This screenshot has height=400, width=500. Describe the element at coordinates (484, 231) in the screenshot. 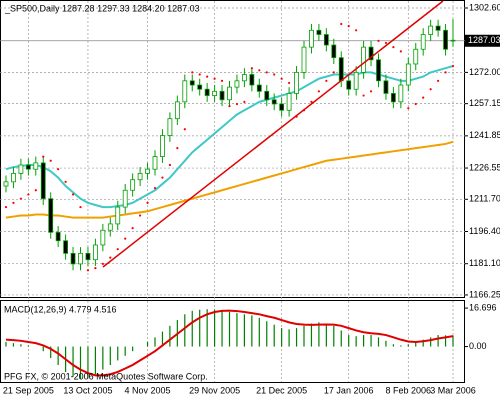

I see `y-tick-label: 1196.40` at that location.